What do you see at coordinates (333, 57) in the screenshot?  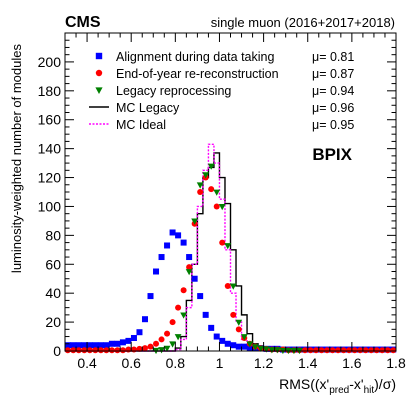 I see `legend-mean-value: μ= 0.81` at bounding box center [333, 57].